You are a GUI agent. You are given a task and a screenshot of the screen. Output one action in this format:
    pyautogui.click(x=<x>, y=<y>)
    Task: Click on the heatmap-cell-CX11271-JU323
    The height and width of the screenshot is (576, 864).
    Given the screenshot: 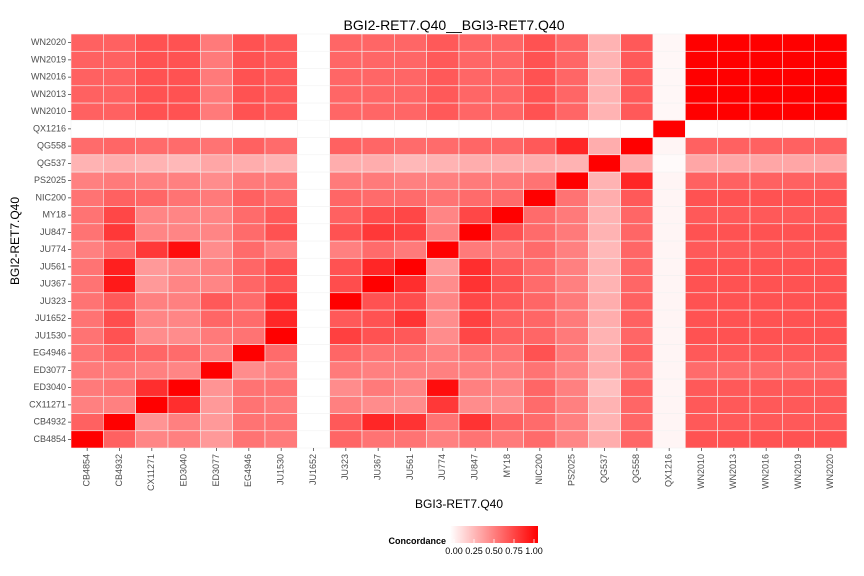 What is the action you would take?
    pyautogui.click(x=346, y=404)
    